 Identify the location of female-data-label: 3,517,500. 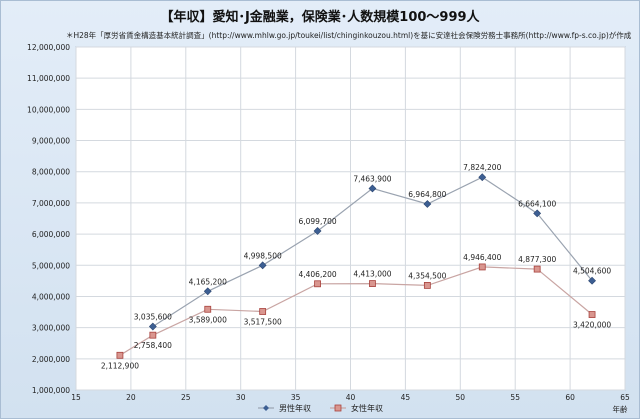
(263, 321).